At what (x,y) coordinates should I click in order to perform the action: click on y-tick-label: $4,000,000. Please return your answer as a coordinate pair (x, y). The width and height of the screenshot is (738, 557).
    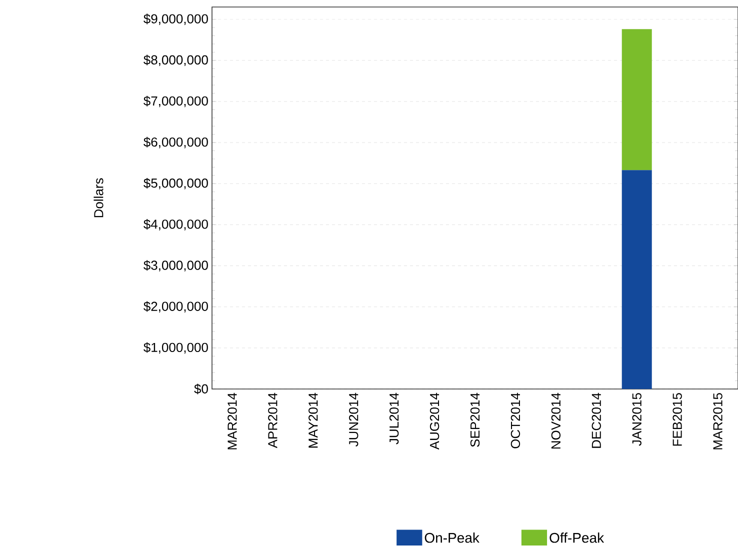
    Looking at the image, I should click on (176, 224).